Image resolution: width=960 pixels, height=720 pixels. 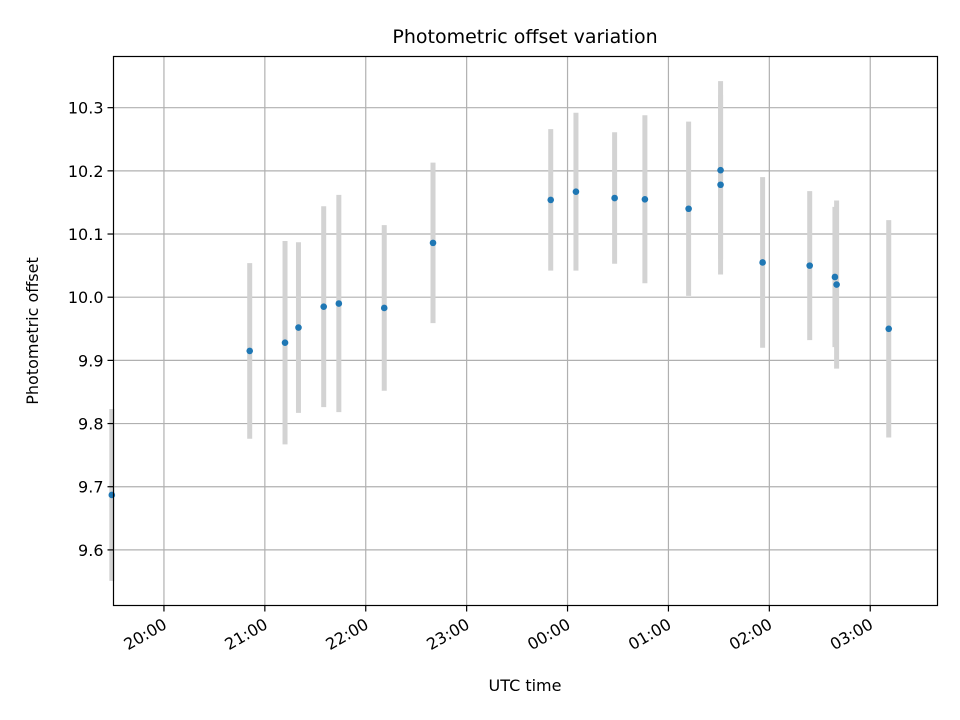 What do you see at coordinates (90, 487) in the screenshot?
I see `y-tick-label: 9.7` at bounding box center [90, 487].